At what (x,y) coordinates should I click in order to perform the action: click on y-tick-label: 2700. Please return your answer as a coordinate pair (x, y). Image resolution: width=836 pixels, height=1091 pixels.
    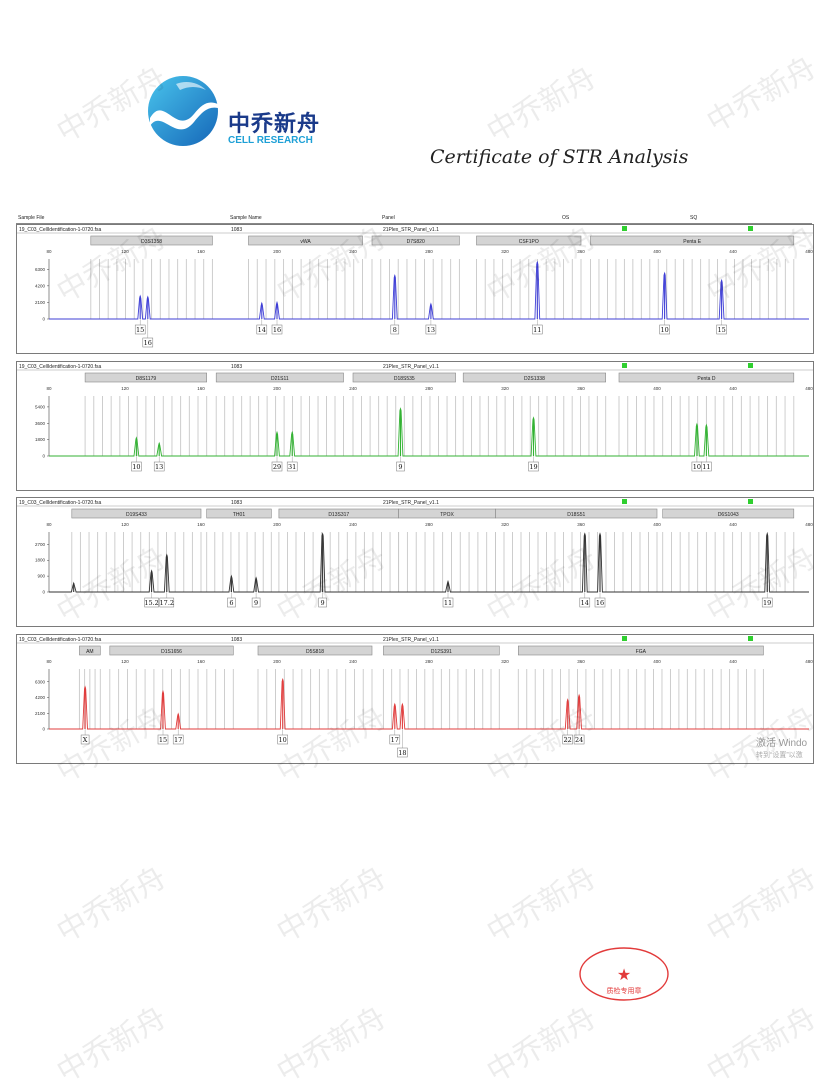
    Looking at the image, I should click on (40, 544).